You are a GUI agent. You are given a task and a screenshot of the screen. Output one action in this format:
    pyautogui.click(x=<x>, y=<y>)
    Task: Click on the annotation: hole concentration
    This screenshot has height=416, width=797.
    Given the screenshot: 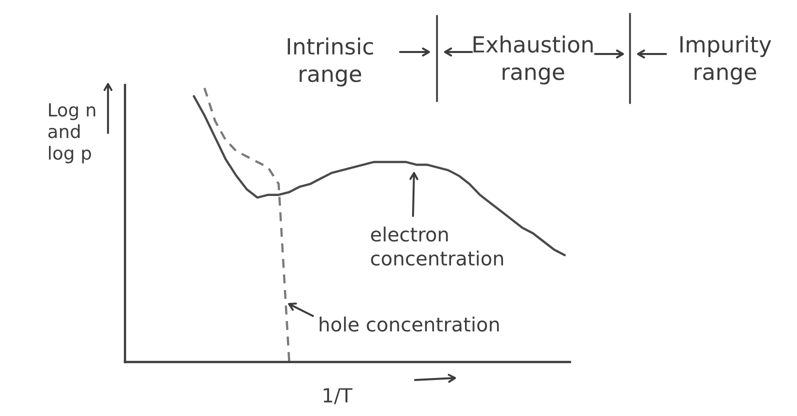 What is the action you would take?
    pyautogui.click(x=409, y=324)
    